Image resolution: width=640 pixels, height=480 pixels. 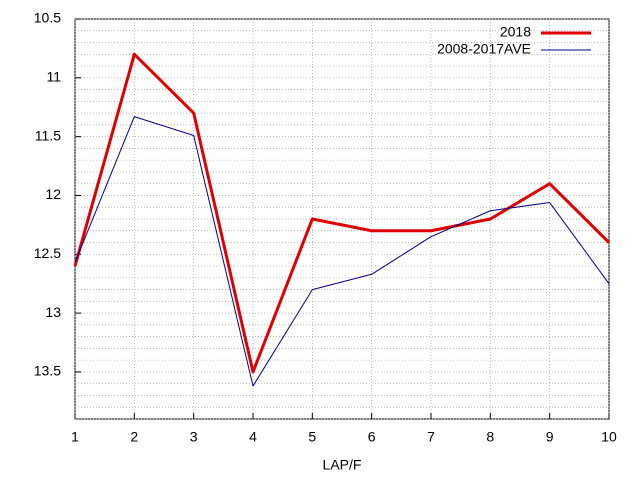 What do you see at coordinates (484, 49) in the screenshot?
I see `legend-label: 2008-2017AVE` at bounding box center [484, 49].